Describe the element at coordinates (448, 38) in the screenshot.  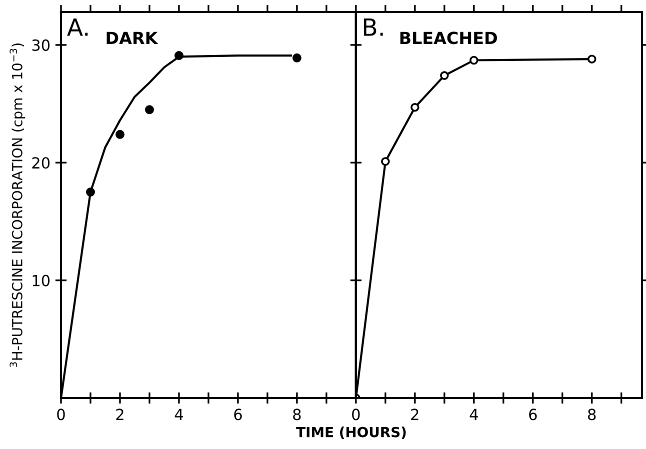
I see `annotation: BLEACHED` at that location.